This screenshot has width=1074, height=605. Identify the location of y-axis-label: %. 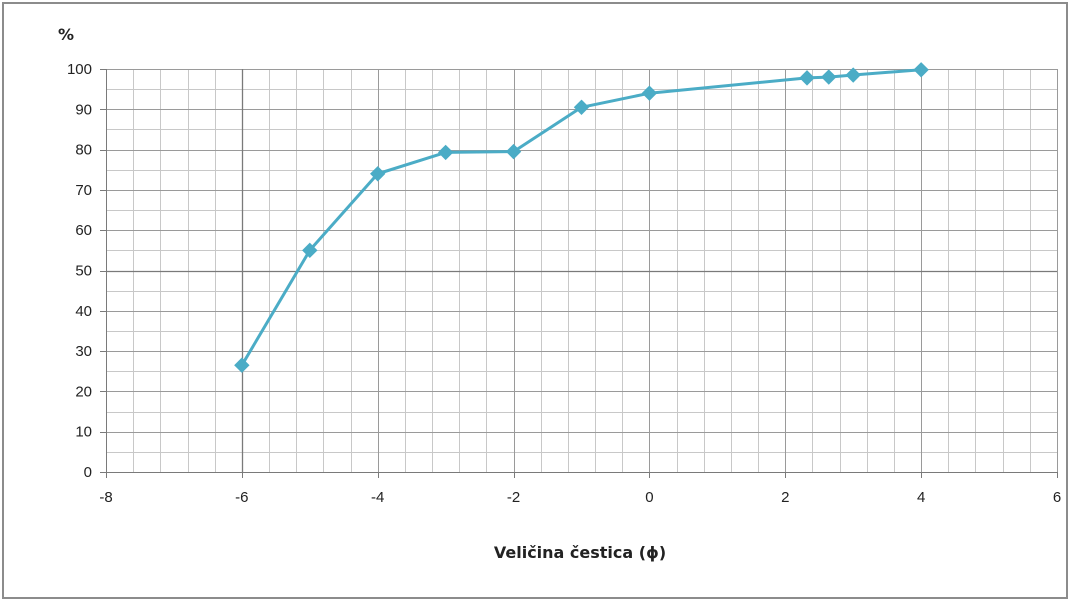
(66, 34).